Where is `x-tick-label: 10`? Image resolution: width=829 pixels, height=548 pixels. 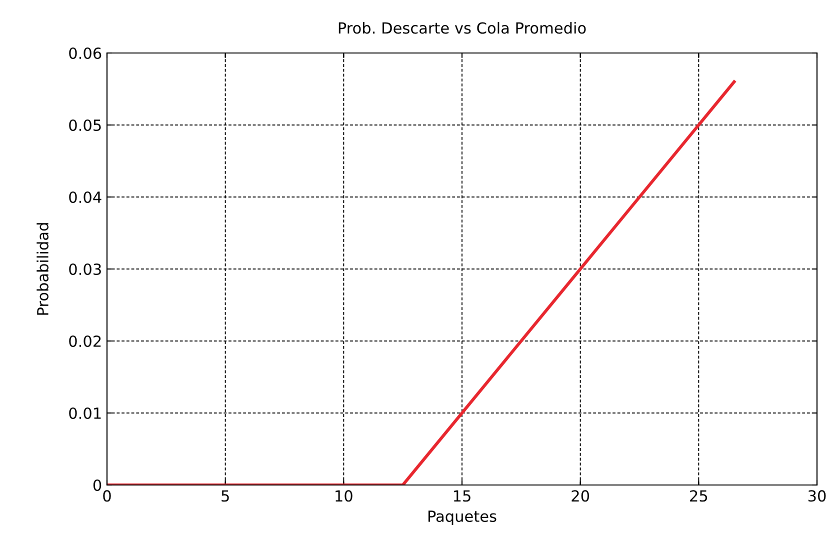 x-tick-label: 10 is located at coordinates (344, 496).